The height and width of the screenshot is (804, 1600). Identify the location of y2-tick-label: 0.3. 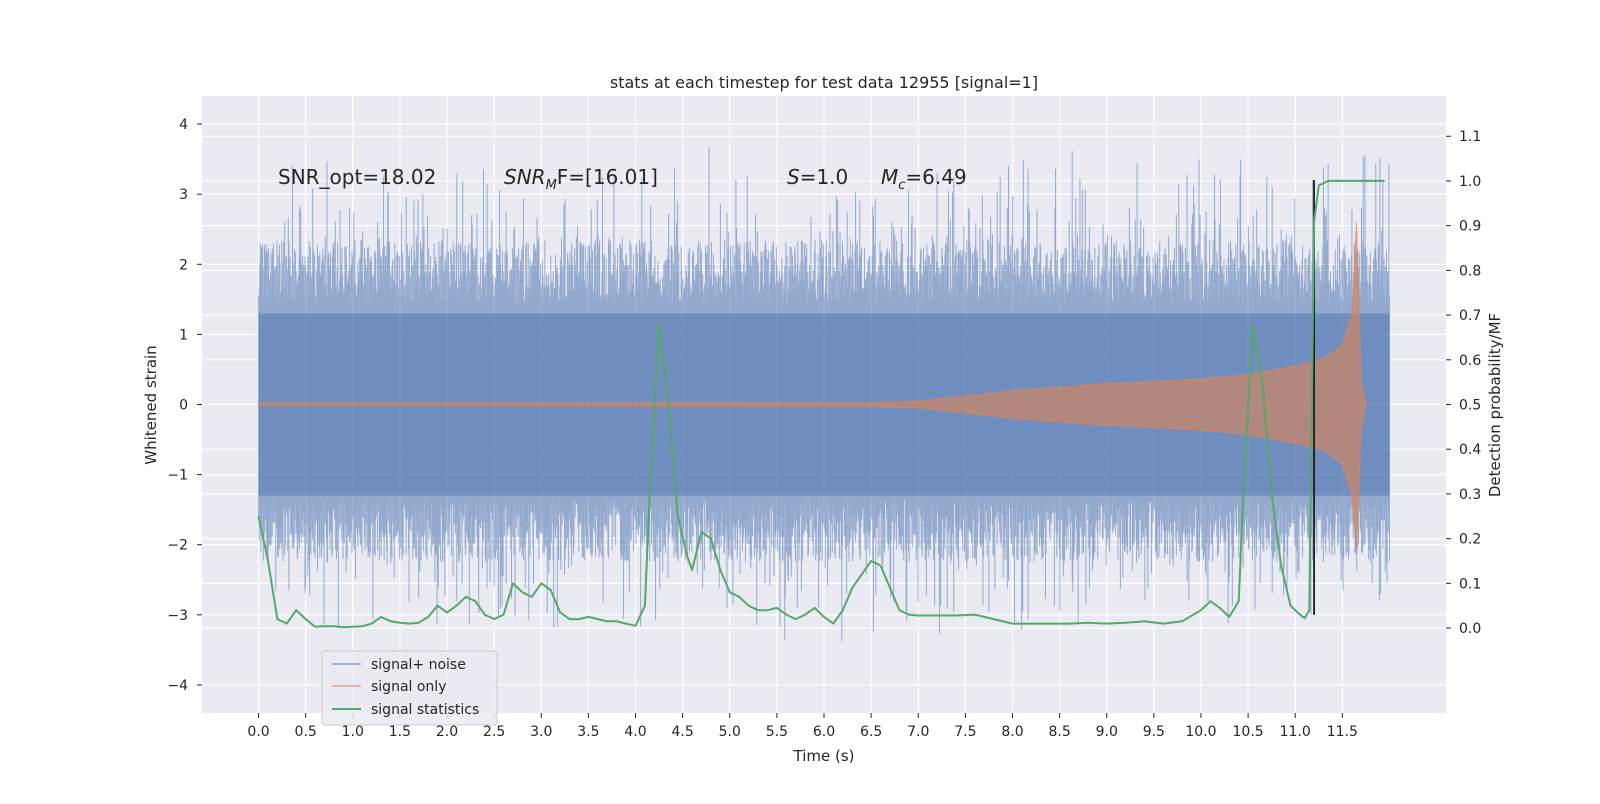
(1470, 495).